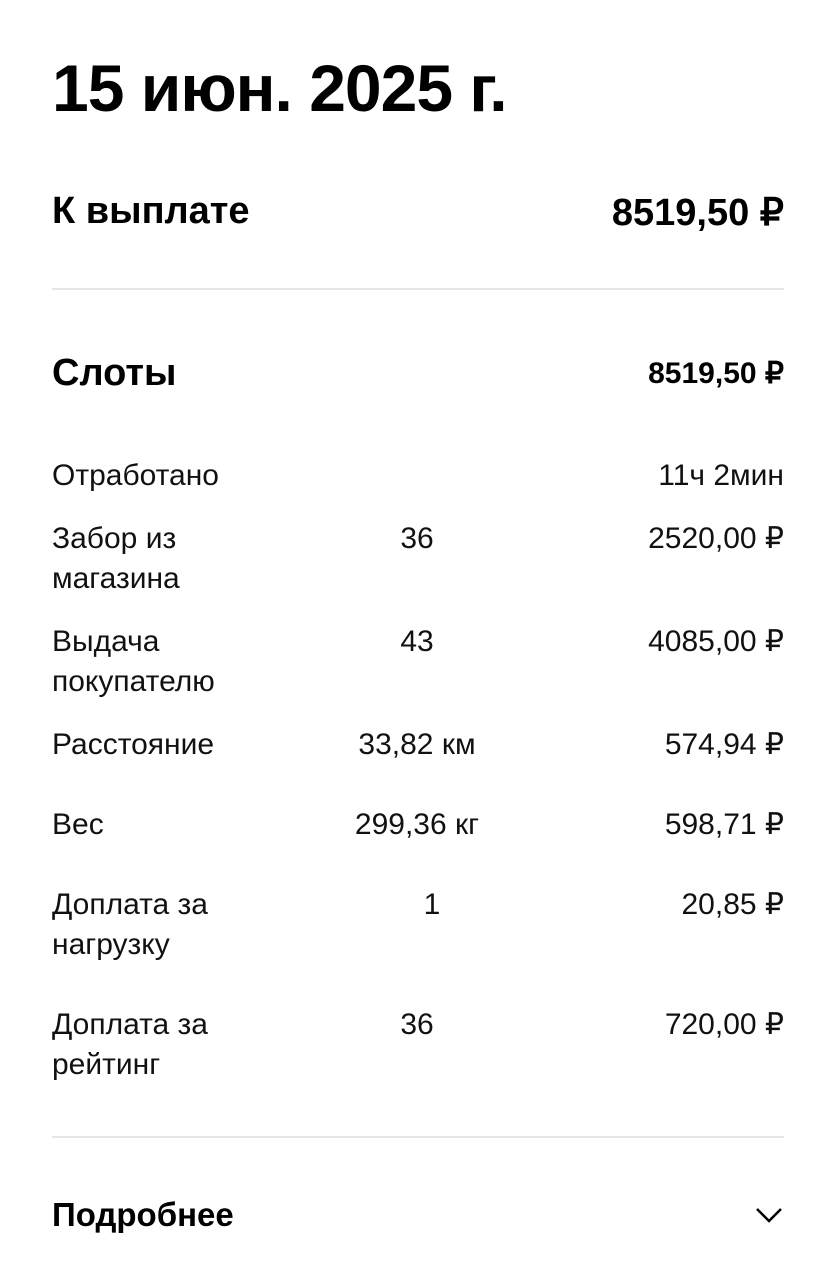  I want to click on item-amount: 20,85 ₽, so click(733, 904).